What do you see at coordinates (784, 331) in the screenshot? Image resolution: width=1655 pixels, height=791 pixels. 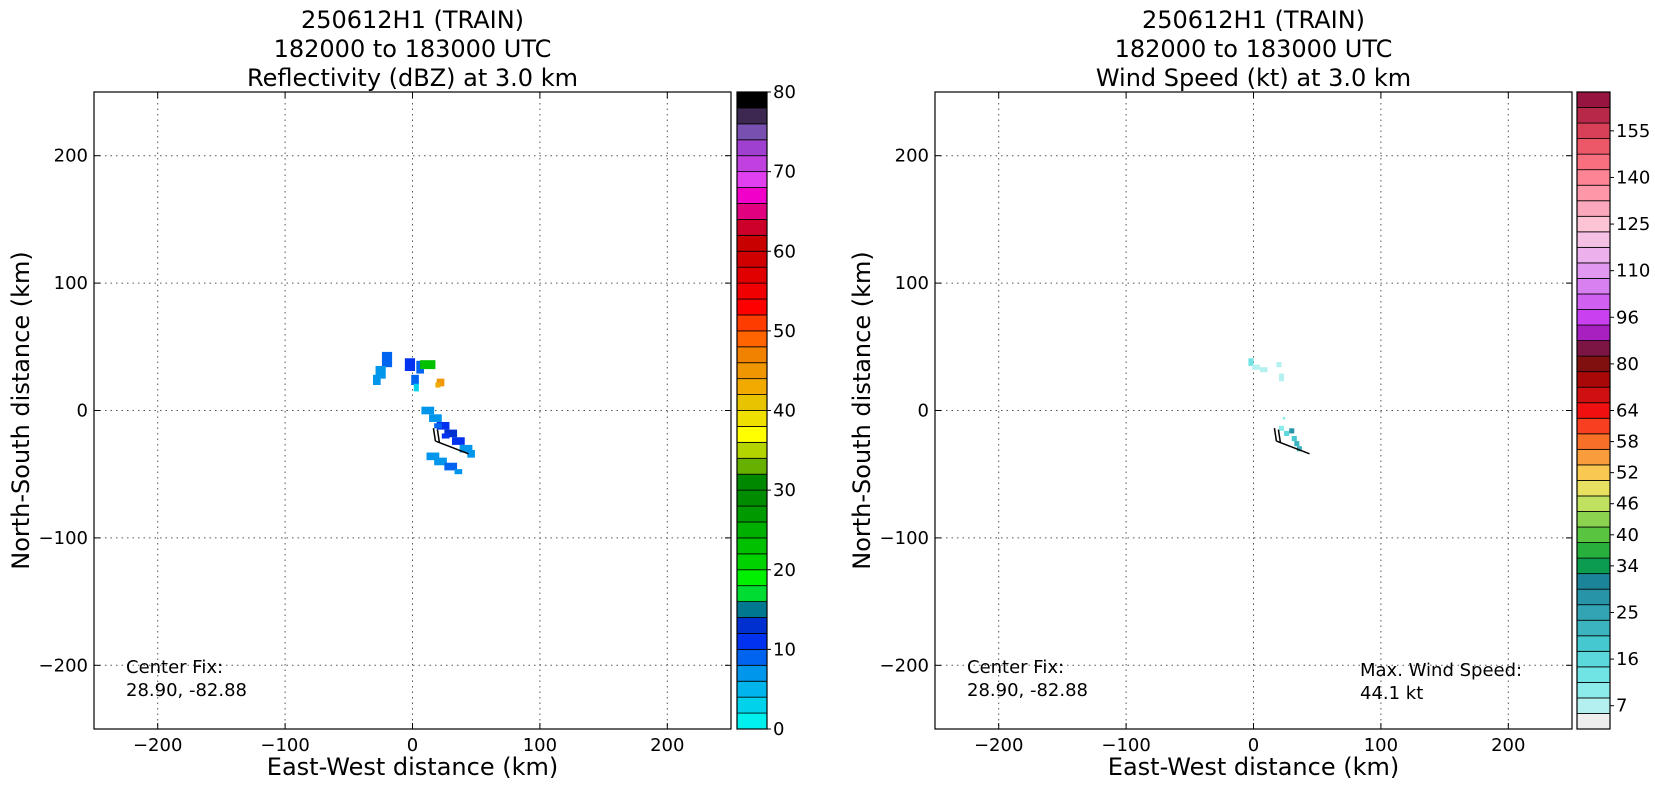 I see `colorbar-tick-label: 50` at bounding box center [784, 331].